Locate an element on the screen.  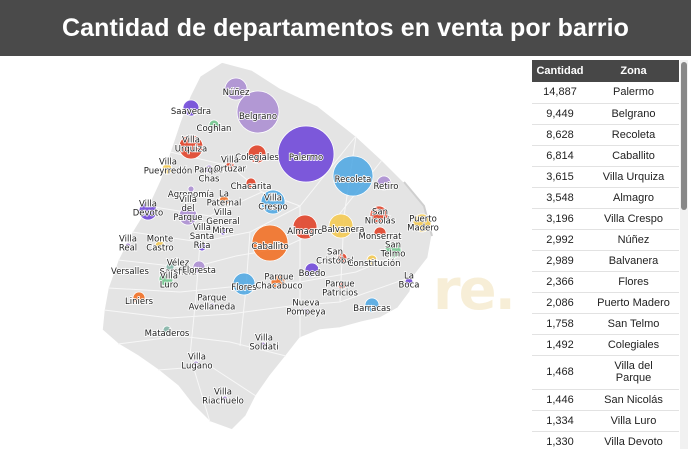
cell-zona: Flores is located at coordinates (633, 282).